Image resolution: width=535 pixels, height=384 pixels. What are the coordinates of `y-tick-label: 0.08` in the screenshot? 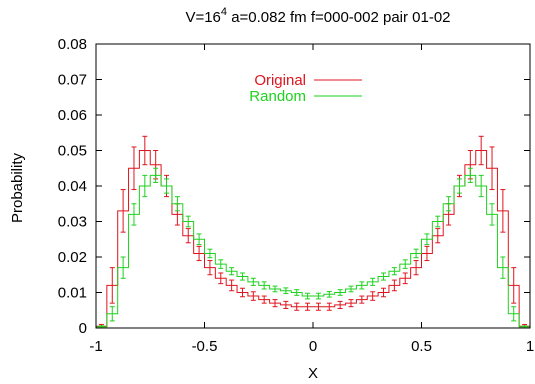 It's located at (72, 44).